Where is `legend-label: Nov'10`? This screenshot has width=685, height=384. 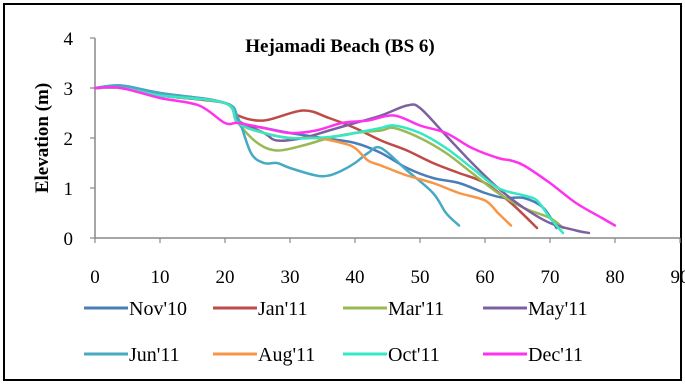 legend-label: Nov'10 is located at coordinates (158, 309).